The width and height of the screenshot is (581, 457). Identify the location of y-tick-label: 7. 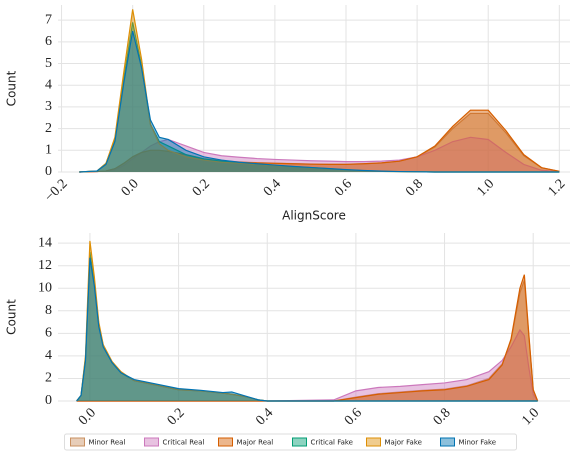
(48, 19).